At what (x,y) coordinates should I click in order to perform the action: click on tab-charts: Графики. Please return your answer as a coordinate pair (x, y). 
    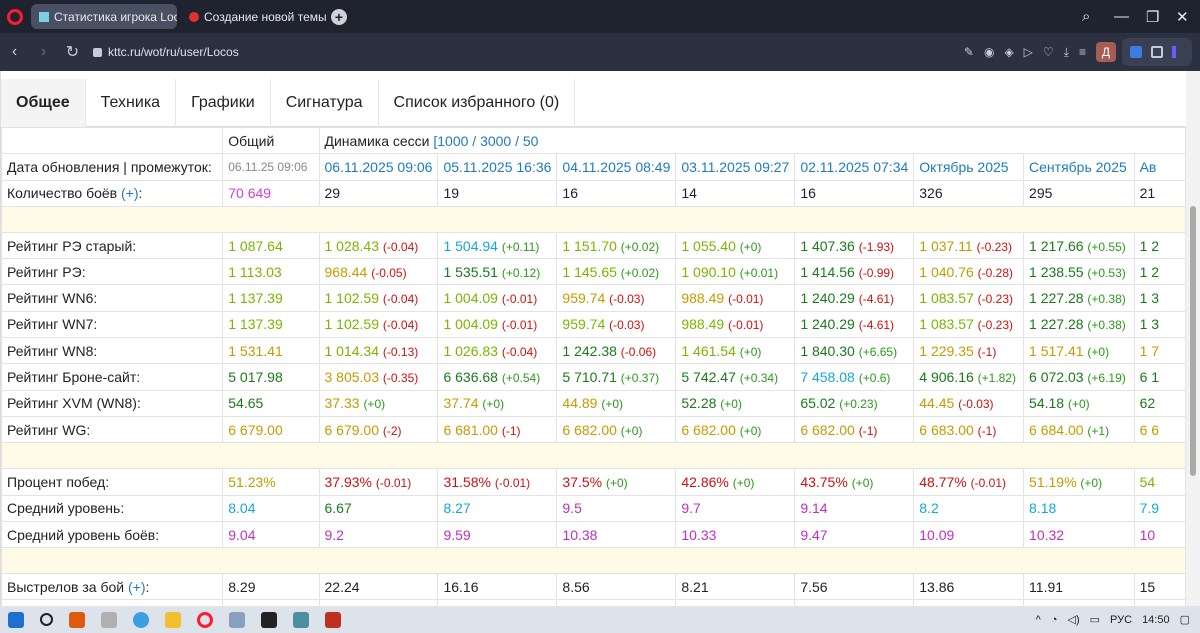
    Looking at the image, I should click on (223, 103).